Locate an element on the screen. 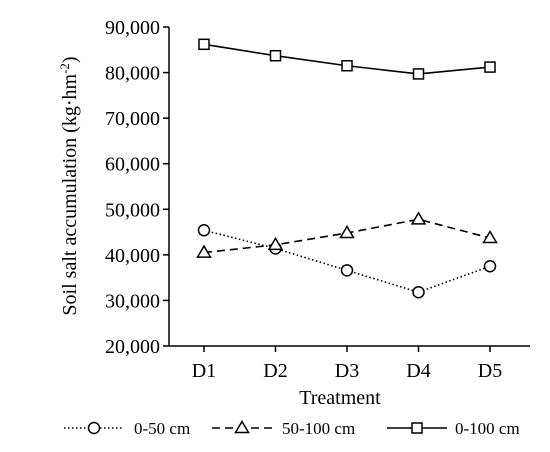 The width and height of the screenshot is (550, 452). y-tick-label: 30,000 is located at coordinates (132, 301).